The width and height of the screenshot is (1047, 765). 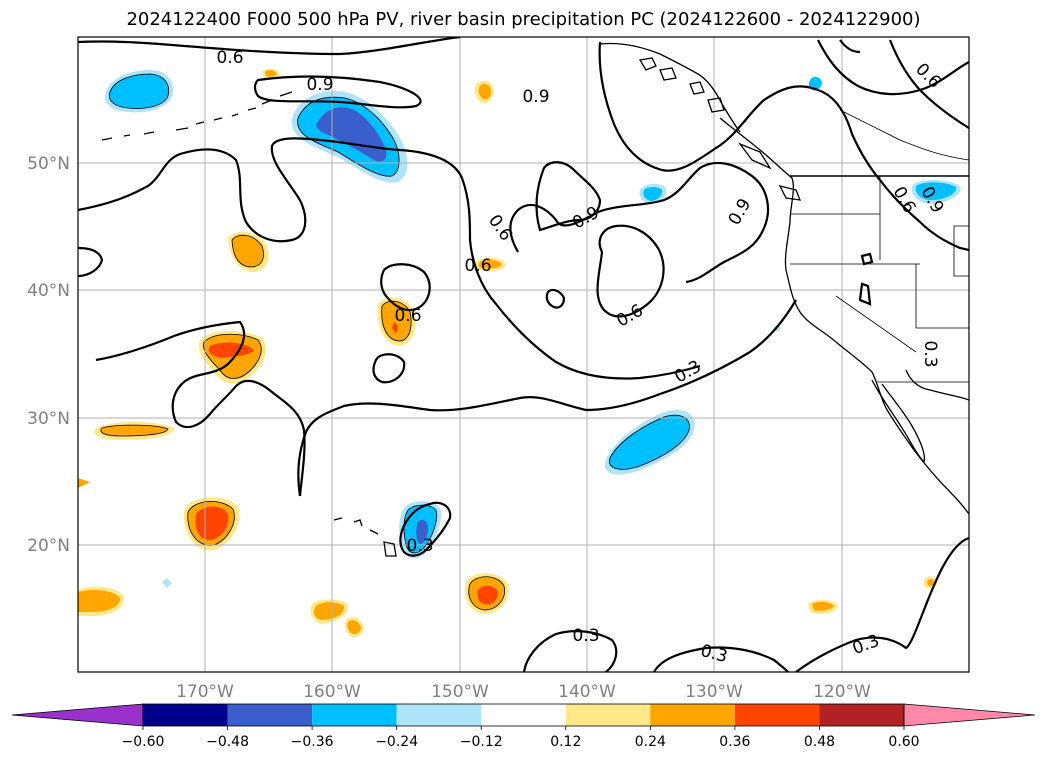 I want to click on patch-negative-subtropics, so click(x=649, y=442).